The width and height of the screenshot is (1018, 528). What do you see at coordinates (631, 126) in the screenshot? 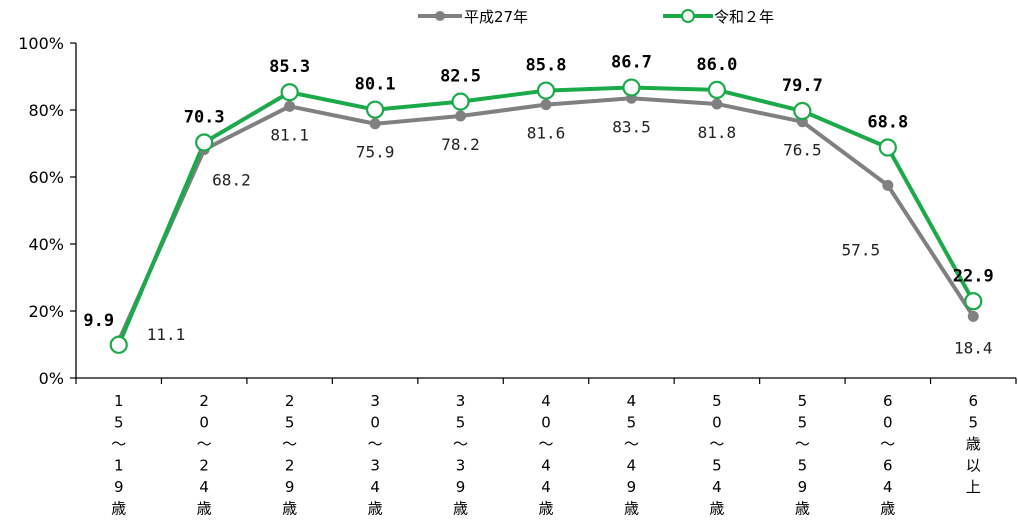
I see `data-label-h27: 83.5` at bounding box center [631, 126].